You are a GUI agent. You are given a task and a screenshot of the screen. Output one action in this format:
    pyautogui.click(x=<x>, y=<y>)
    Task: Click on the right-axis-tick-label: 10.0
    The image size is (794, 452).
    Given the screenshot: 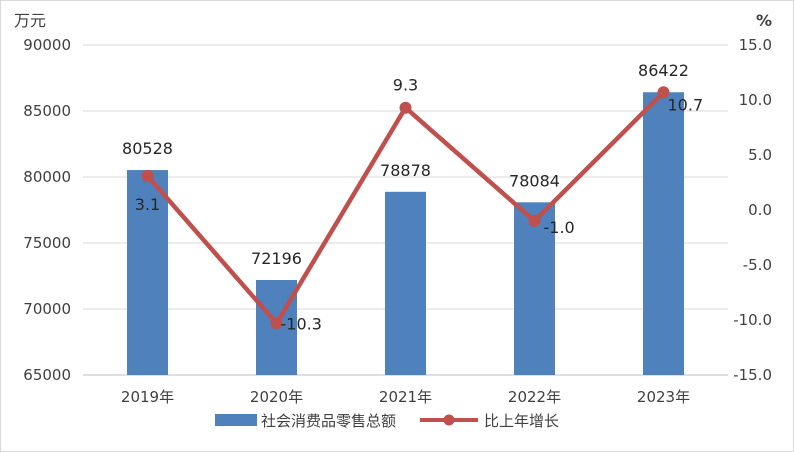 What is the action you would take?
    pyautogui.click(x=755, y=100)
    